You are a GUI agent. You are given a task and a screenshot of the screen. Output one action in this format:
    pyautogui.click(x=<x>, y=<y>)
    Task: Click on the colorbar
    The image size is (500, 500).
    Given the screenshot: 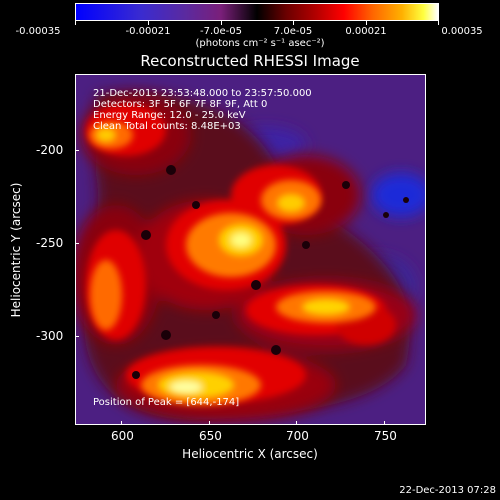 What is the action you would take?
    pyautogui.click(x=257, y=12)
    